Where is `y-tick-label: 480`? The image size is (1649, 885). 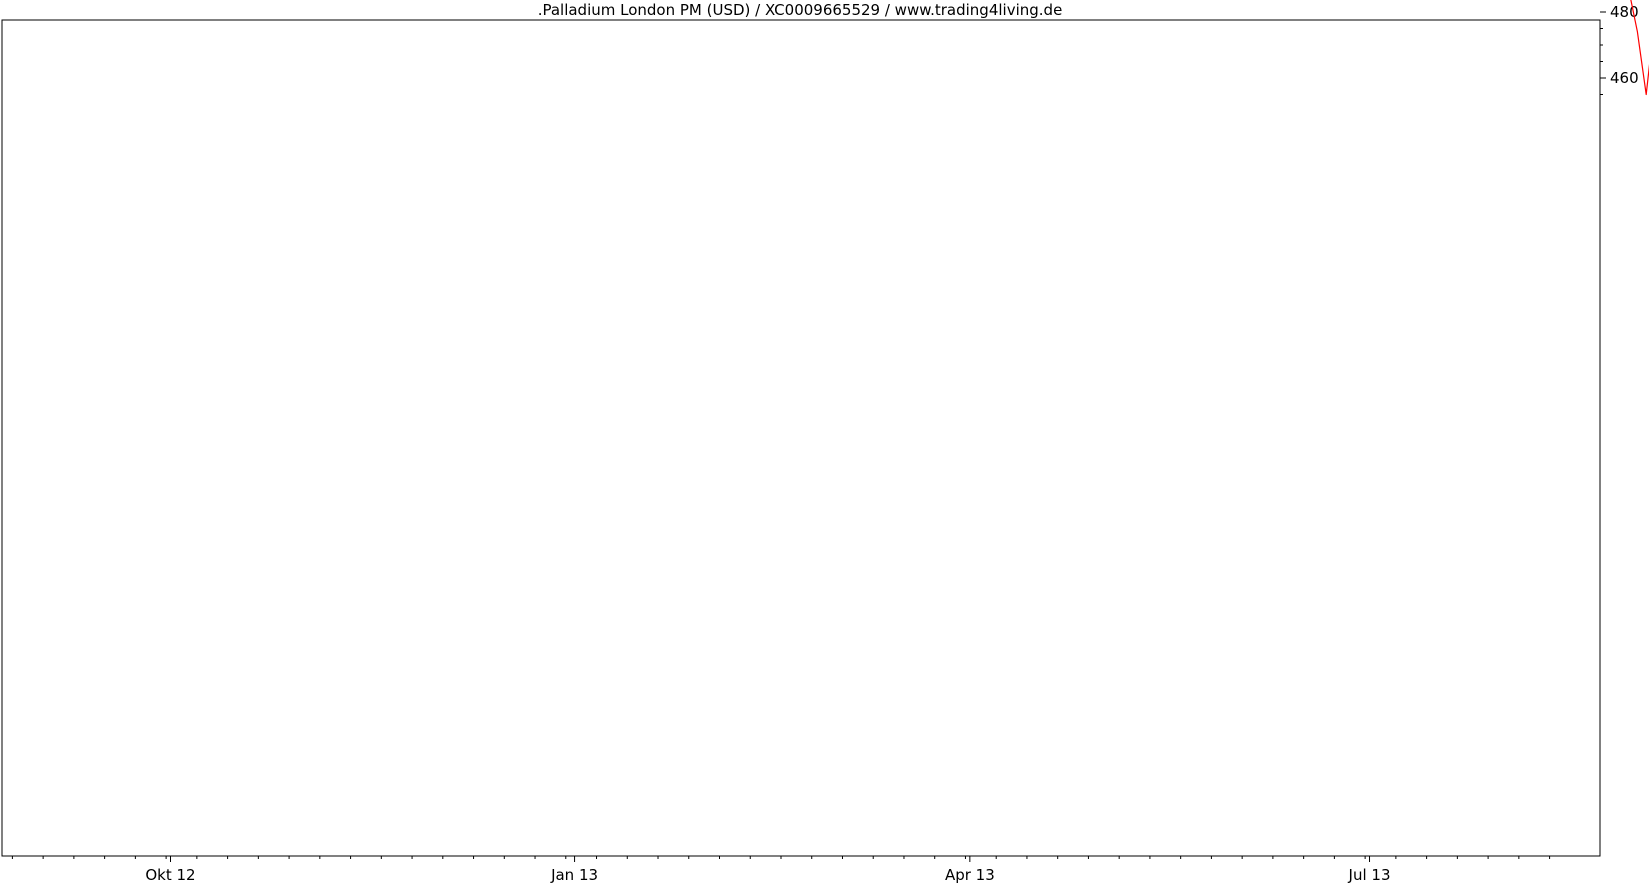
y-tick-label: 480 is located at coordinates (1624, 12).